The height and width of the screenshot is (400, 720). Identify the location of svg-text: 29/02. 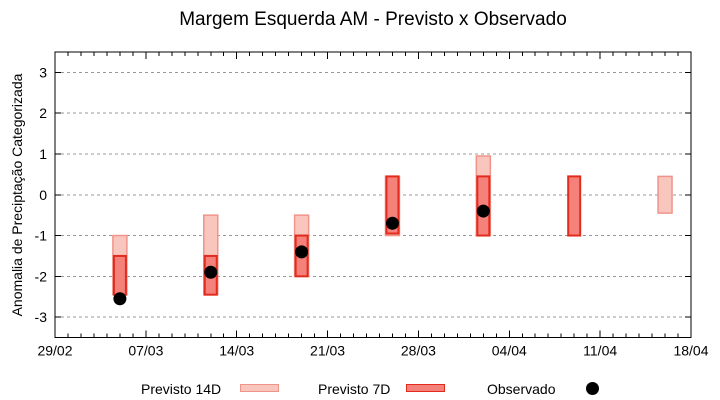
(54, 351).